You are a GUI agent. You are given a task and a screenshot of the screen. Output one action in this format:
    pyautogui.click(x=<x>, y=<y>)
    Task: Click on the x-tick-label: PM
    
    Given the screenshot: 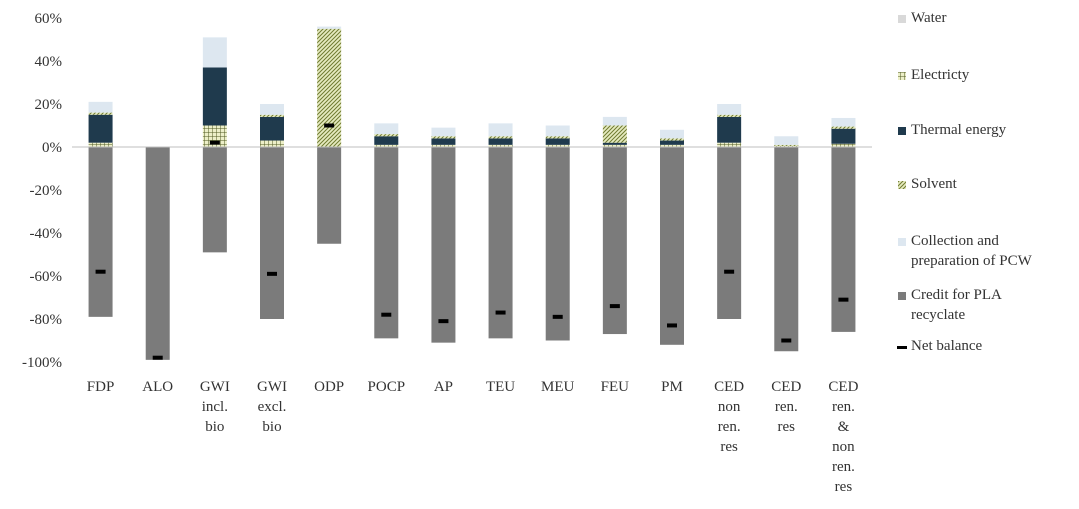 What is the action you would take?
    pyautogui.click(x=672, y=387)
    